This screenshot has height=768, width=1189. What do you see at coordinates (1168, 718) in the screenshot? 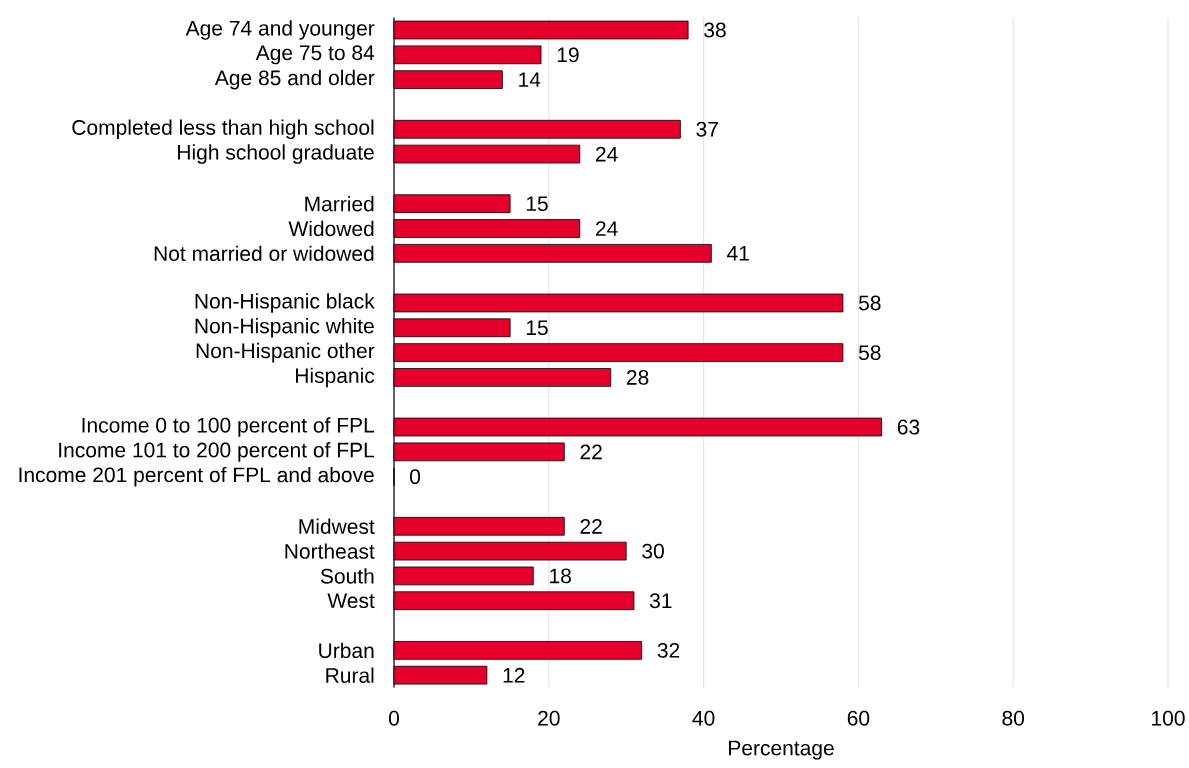
I see `x-tick-label: 100` at bounding box center [1168, 718].